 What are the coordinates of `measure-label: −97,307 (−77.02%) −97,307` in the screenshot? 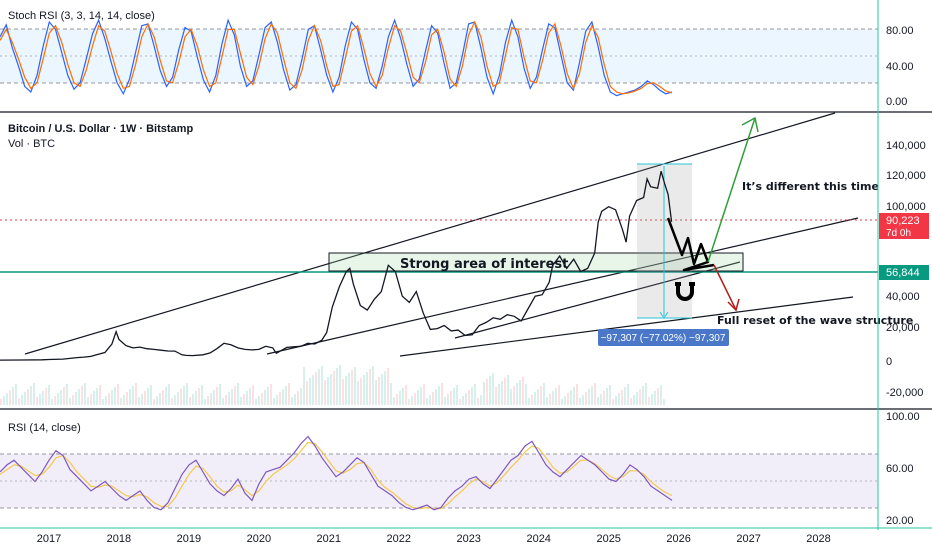 It's located at (663, 338).